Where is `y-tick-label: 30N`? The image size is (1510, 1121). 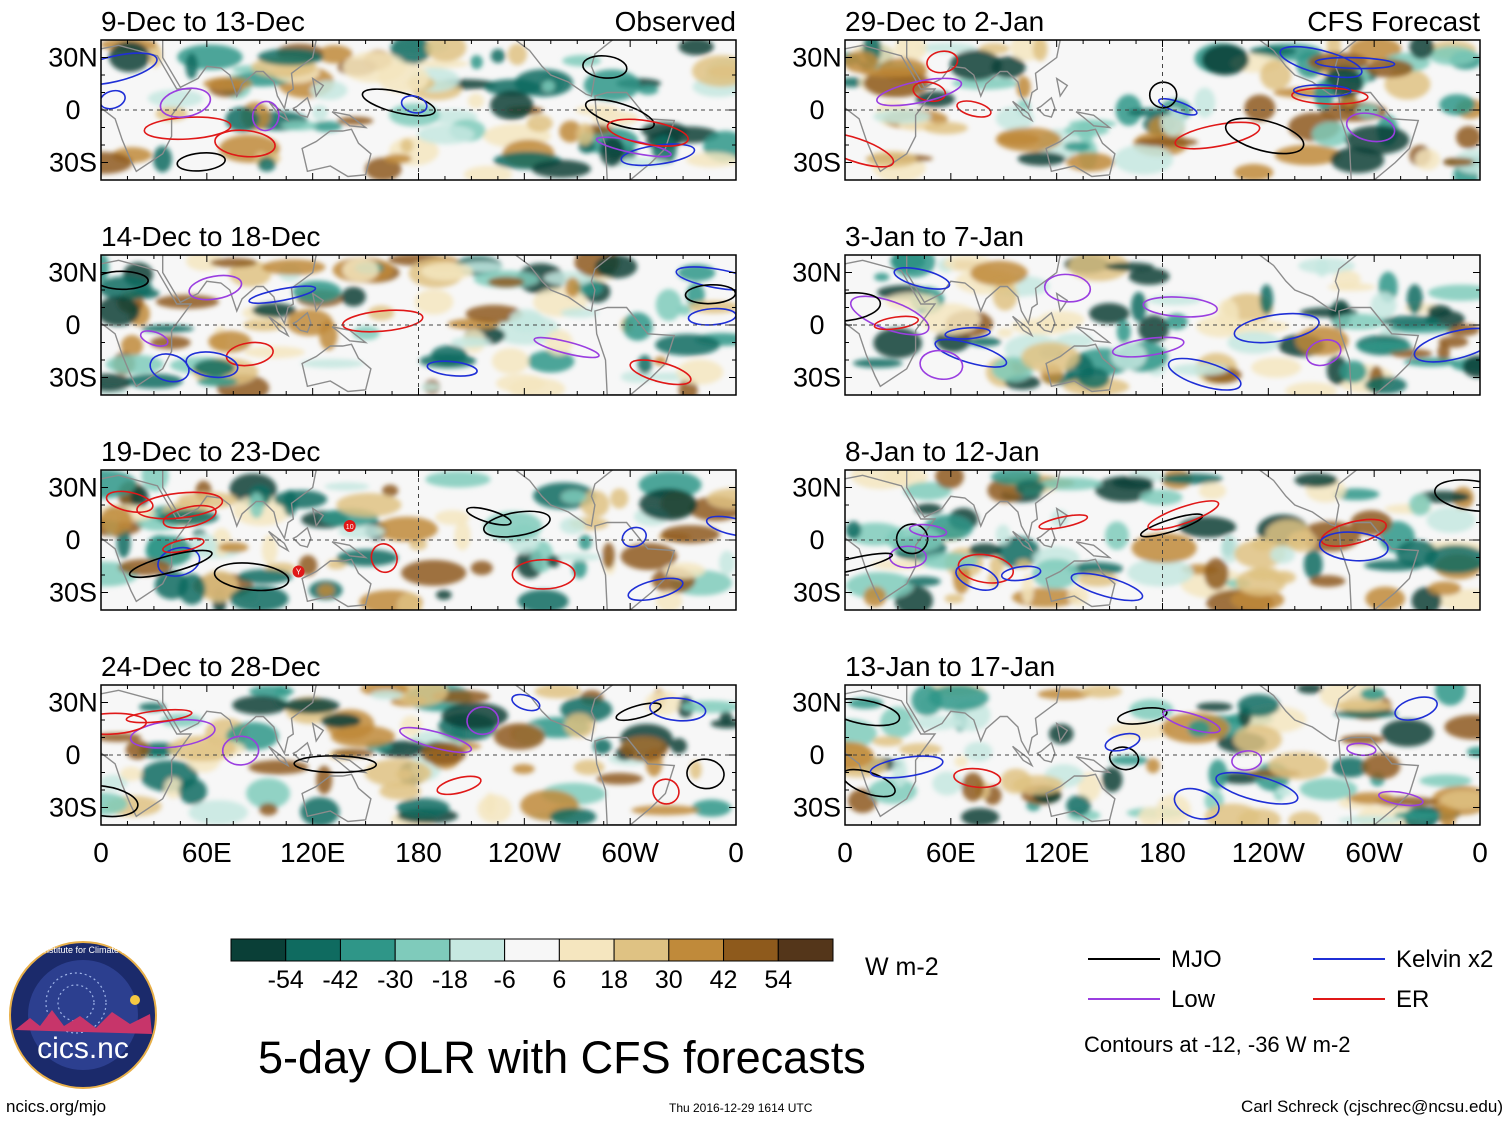 y-tick-label: 30N is located at coordinates (817, 488).